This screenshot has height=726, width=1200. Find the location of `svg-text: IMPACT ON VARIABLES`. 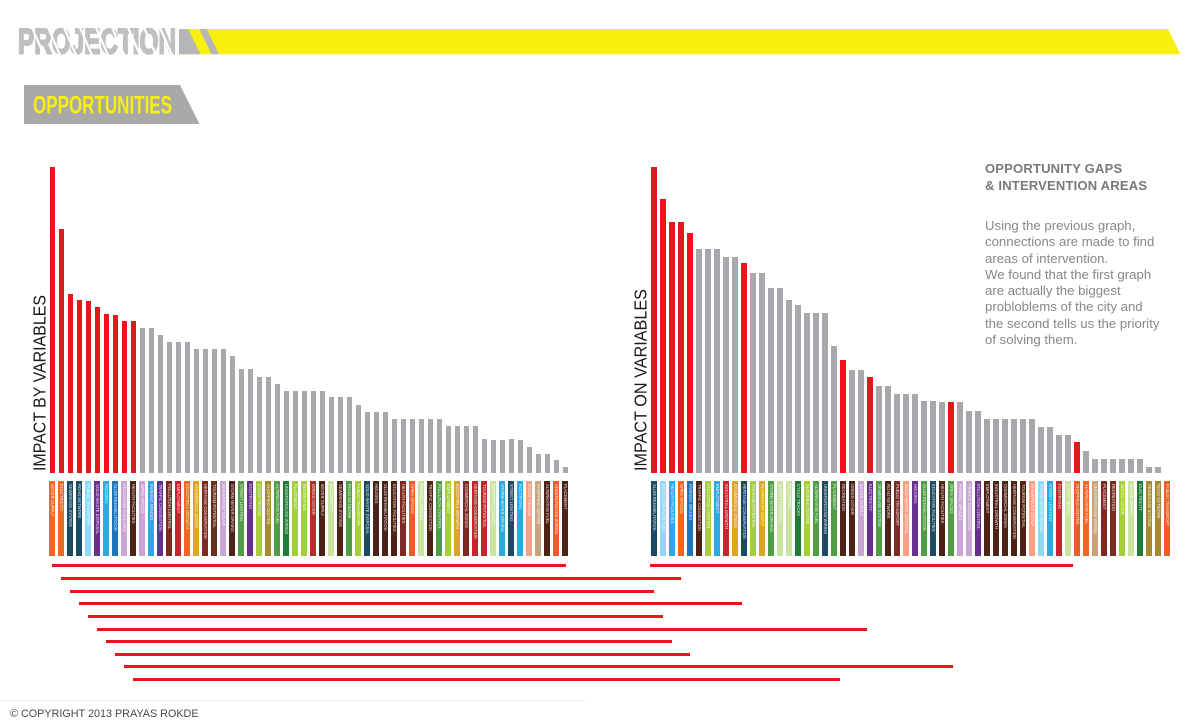

svg-text: IMPACT ON VARIABLES is located at coordinates (641, 380).